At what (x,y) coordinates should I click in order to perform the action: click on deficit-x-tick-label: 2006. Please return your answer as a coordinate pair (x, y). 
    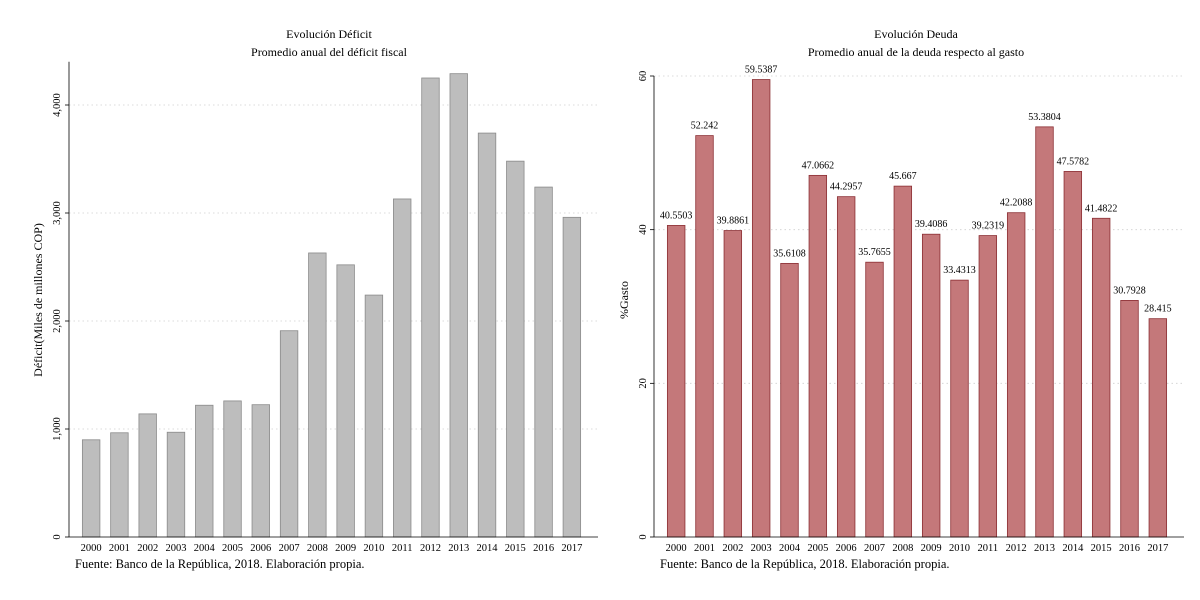
    Looking at the image, I should click on (260, 548).